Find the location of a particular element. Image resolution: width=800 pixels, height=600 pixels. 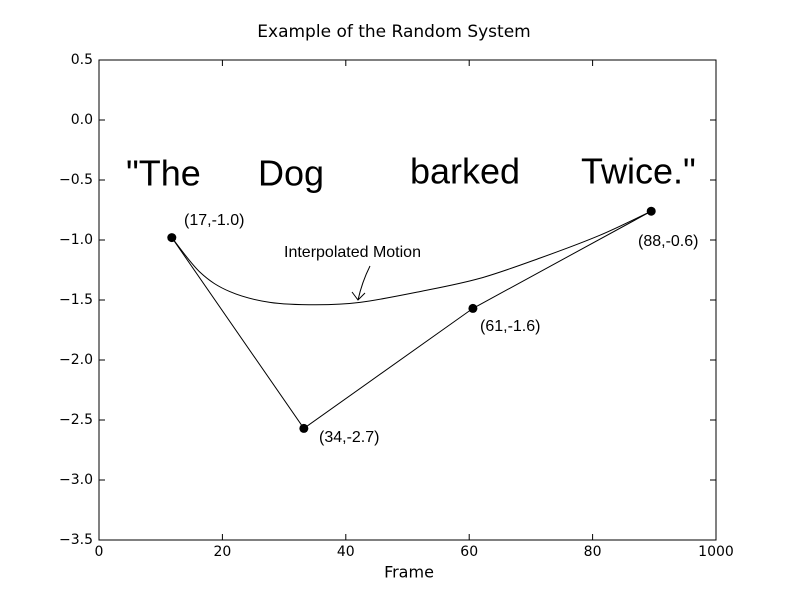

caption-word: barked is located at coordinates (465, 171).